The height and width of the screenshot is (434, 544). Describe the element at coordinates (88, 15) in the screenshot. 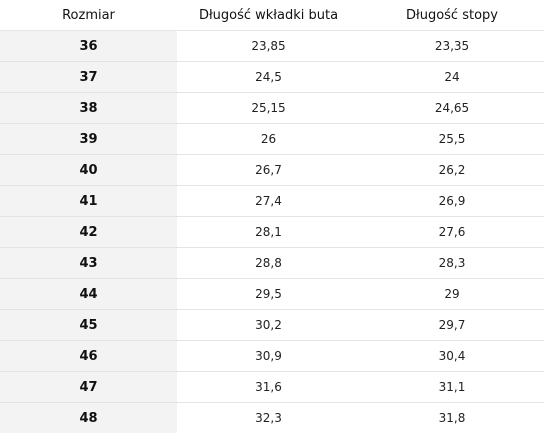

I see `header-size: Rozmiar` at that location.